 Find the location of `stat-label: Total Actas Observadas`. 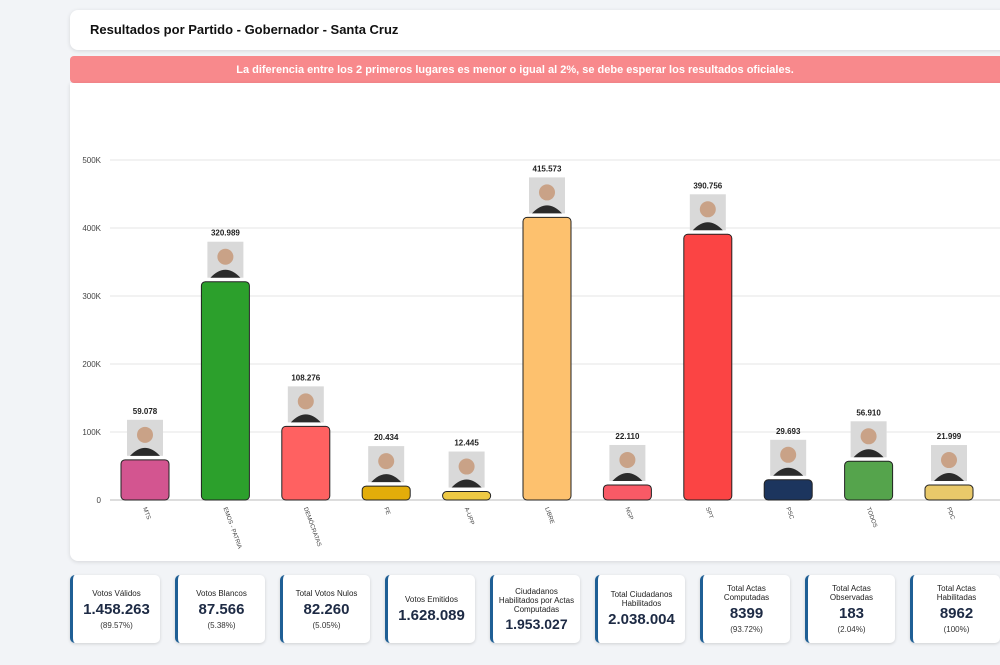

stat-label: Total Actas Observadas is located at coordinates (851, 593).